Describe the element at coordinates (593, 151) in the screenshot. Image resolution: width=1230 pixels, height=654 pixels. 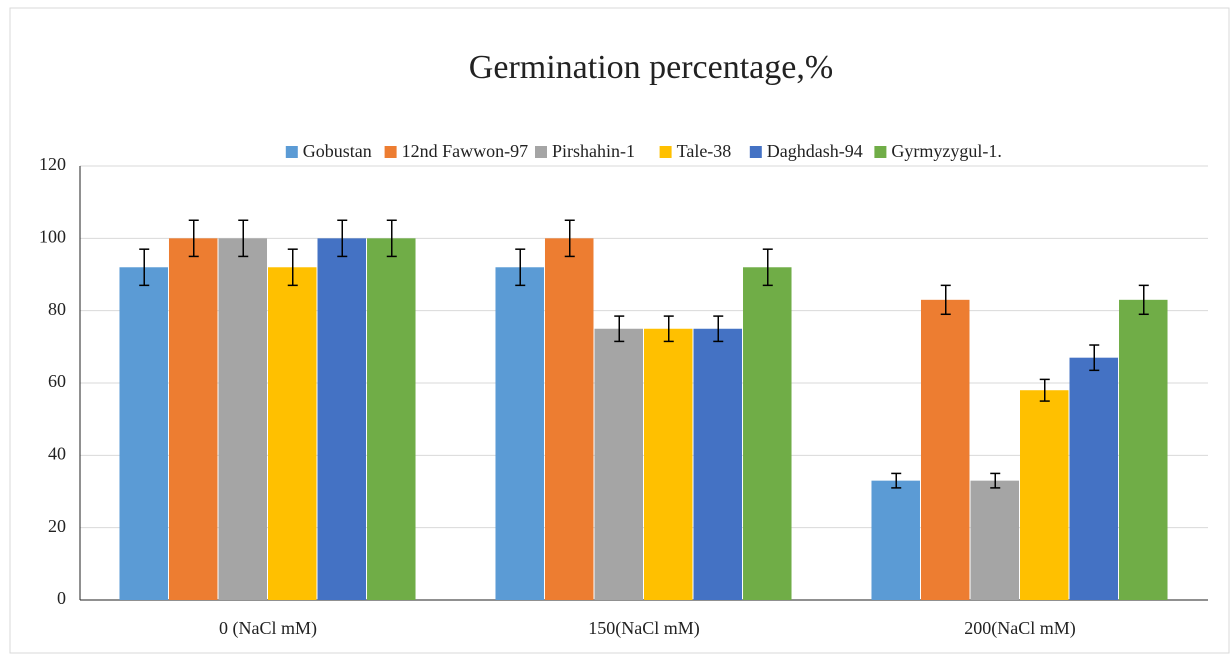
I see `legend-label: Pirshahin-1` at that location.